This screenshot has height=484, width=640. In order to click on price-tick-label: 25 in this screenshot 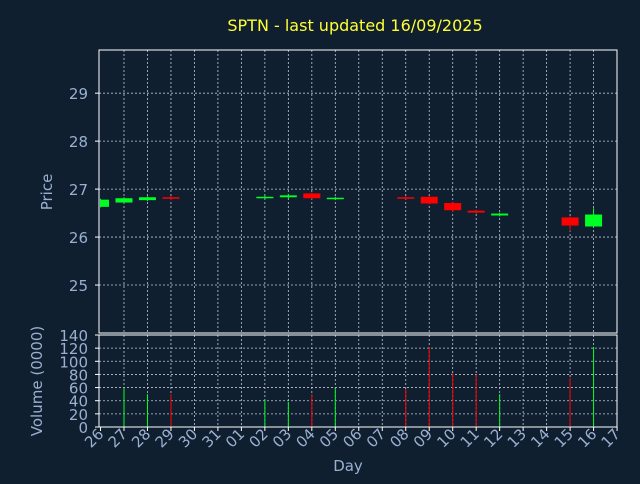, I will do `click(78, 286)`.